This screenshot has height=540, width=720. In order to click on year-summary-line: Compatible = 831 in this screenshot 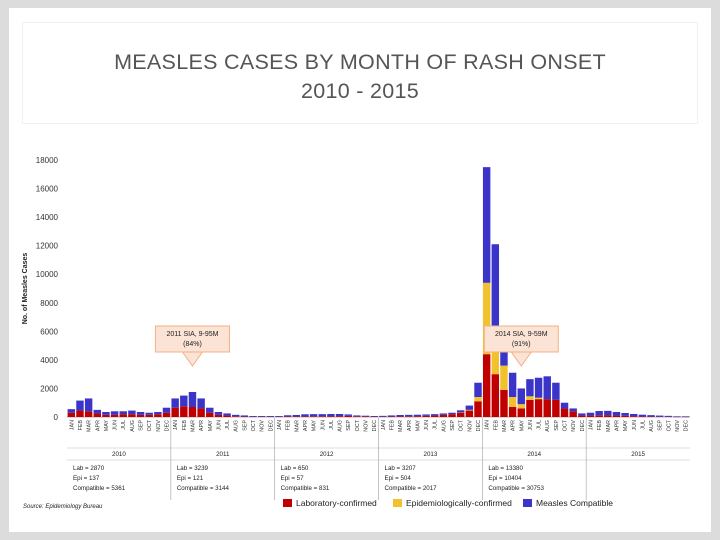, I will do `click(305, 488)`.